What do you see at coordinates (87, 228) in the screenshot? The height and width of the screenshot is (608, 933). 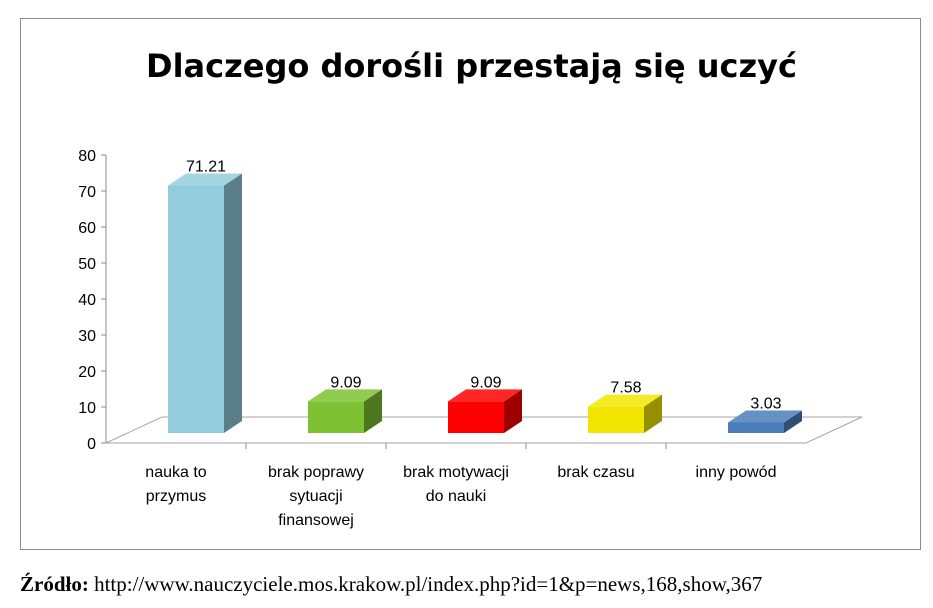 I see `y-tick-label: 60` at bounding box center [87, 228].